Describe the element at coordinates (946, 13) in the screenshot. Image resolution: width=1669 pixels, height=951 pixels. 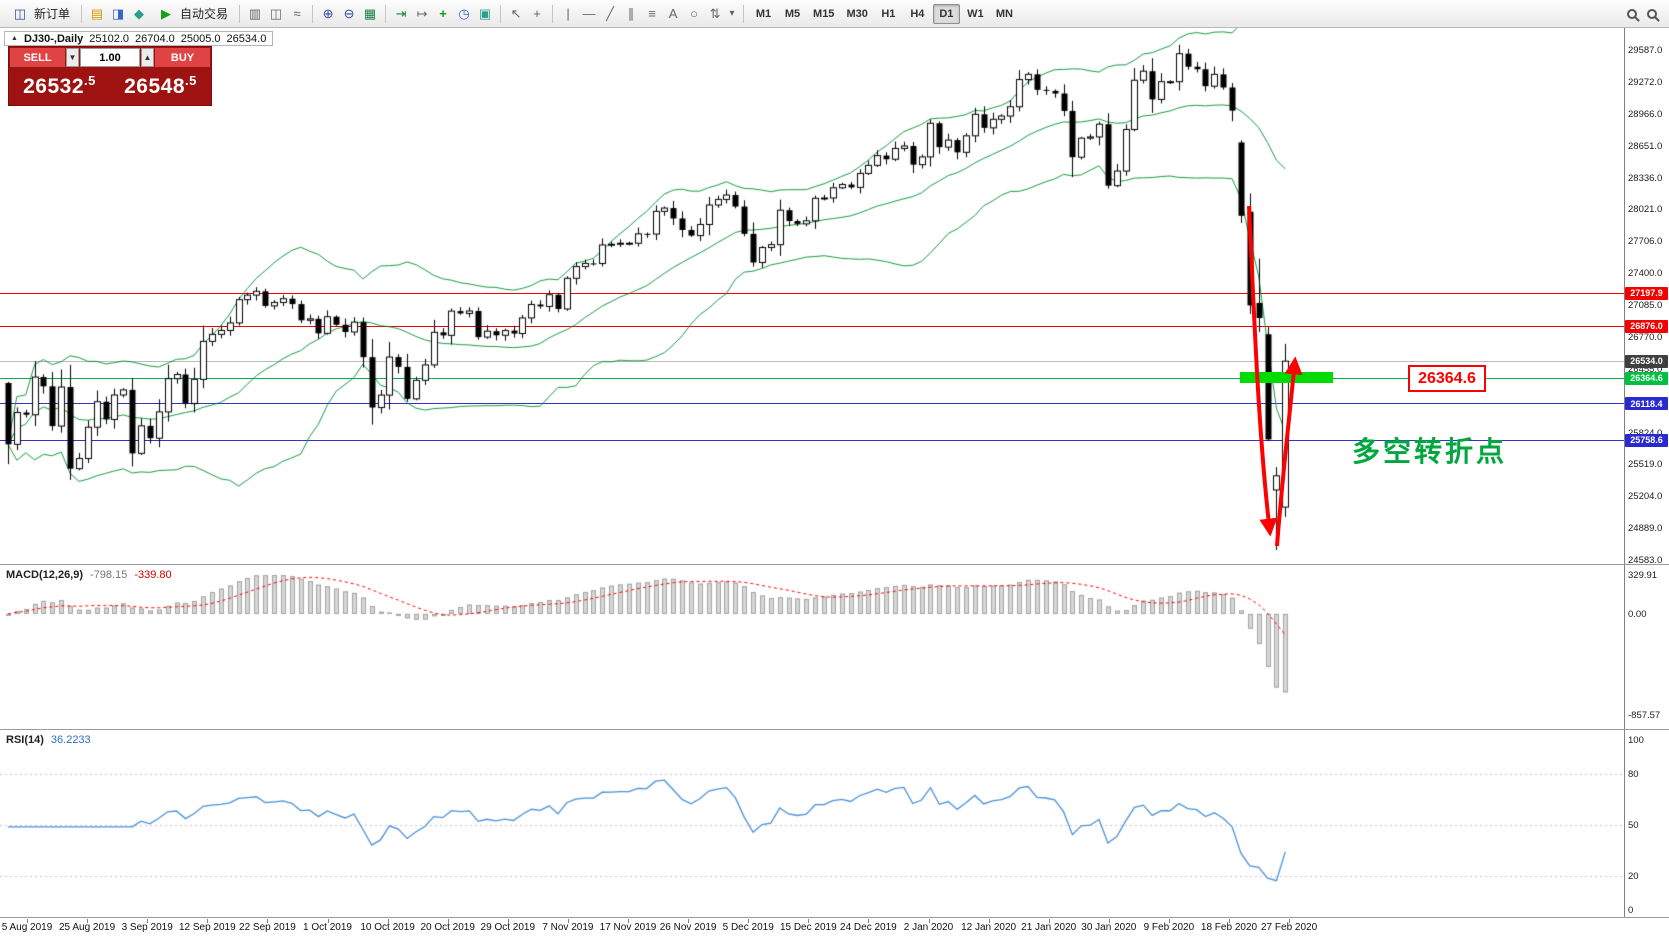
I see `timeframe-d1: D1` at that location.